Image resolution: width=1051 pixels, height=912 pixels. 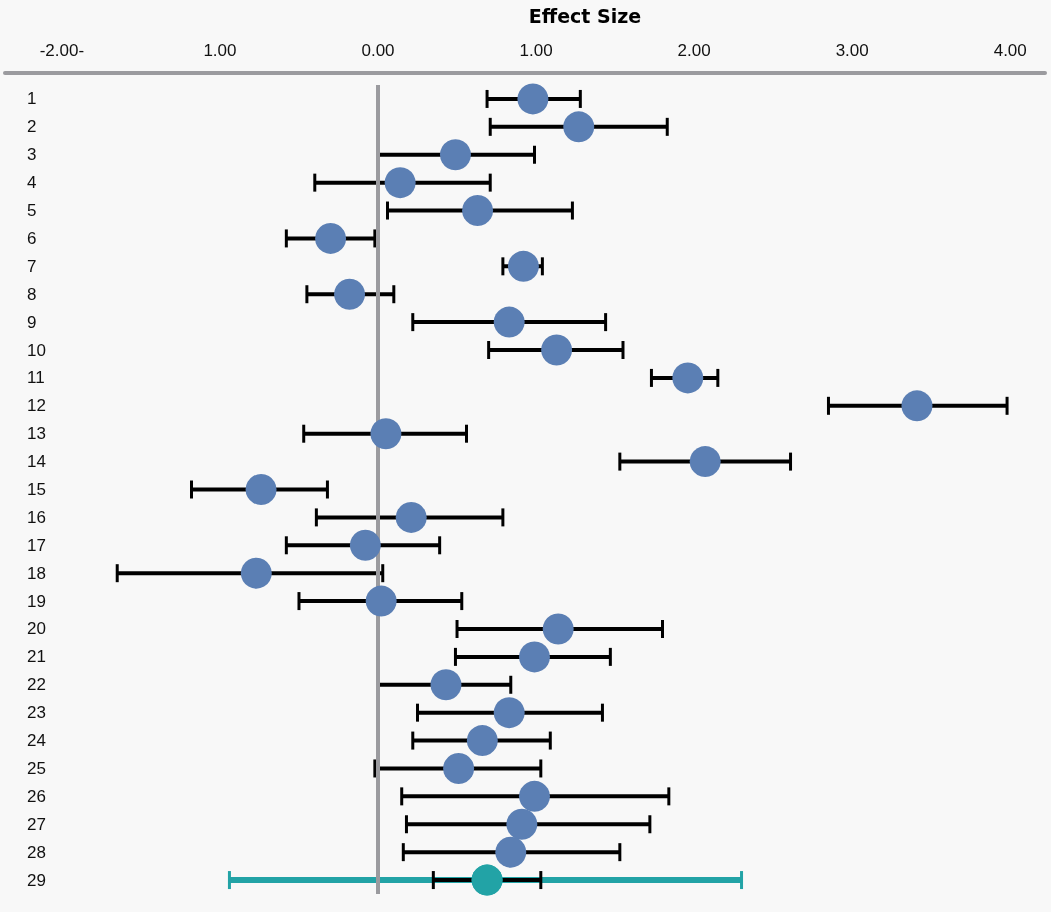 I want to click on y-tick-label: 21, so click(x=36, y=657).